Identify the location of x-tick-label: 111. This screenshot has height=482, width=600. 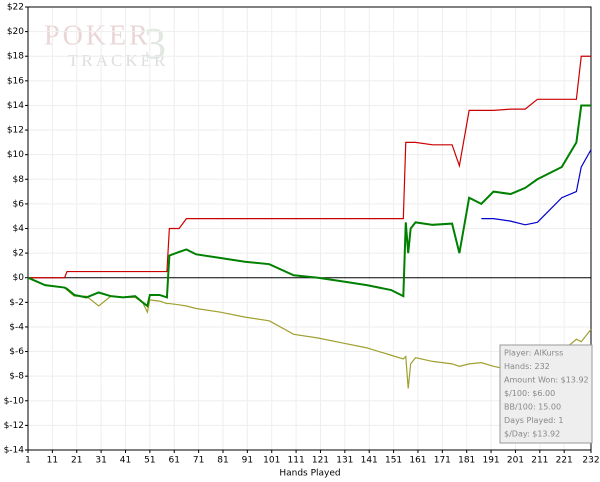
(296, 461).